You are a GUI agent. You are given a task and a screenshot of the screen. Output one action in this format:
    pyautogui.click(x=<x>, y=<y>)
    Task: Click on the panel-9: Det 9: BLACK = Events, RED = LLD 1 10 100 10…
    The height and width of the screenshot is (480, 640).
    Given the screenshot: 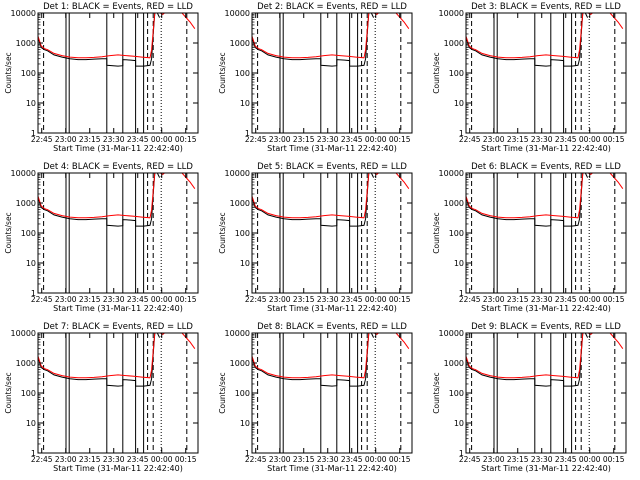 What is the action you would take?
    pyautogui.click(x=529, y=397)
    